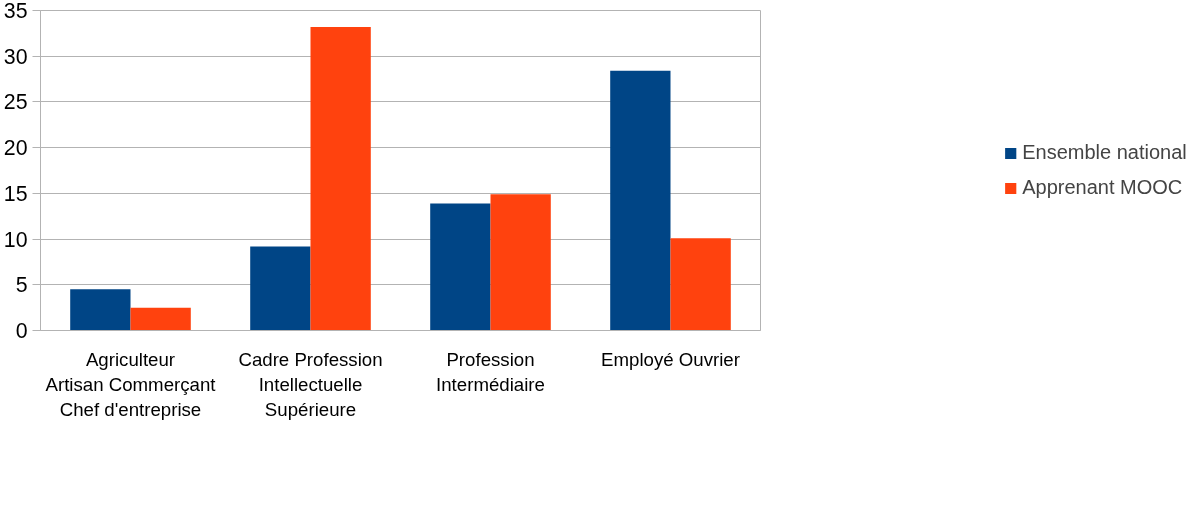 The width and height of the screenshot is (1203, 517). What do you see at coordinates (15, 193) in the screenshot?
I see `y-tick-label: 15` at bounding box center [15, 193].